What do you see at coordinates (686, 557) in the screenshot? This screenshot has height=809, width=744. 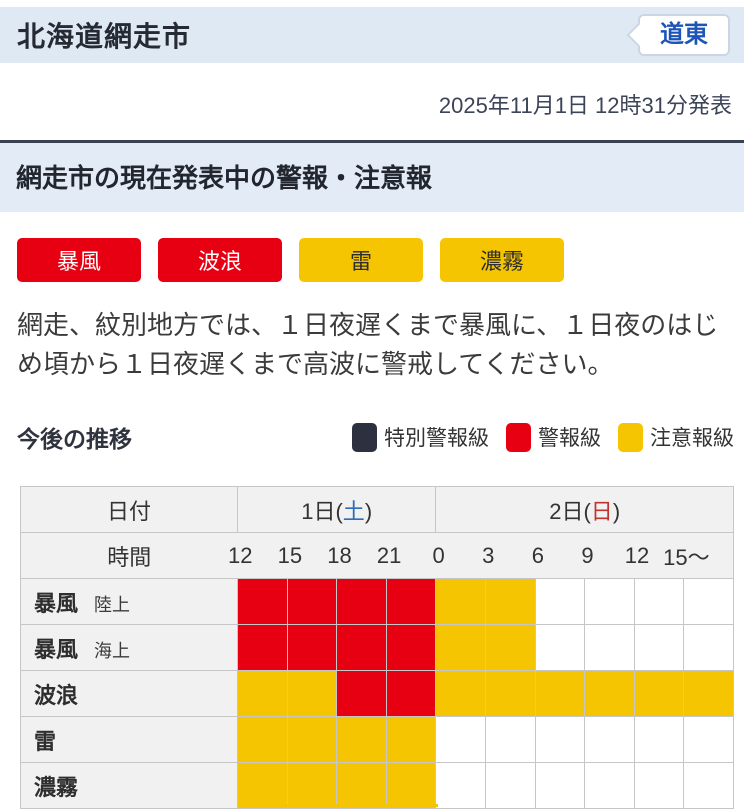 I see `time-label: 15～` at bounding box center [686, 557].